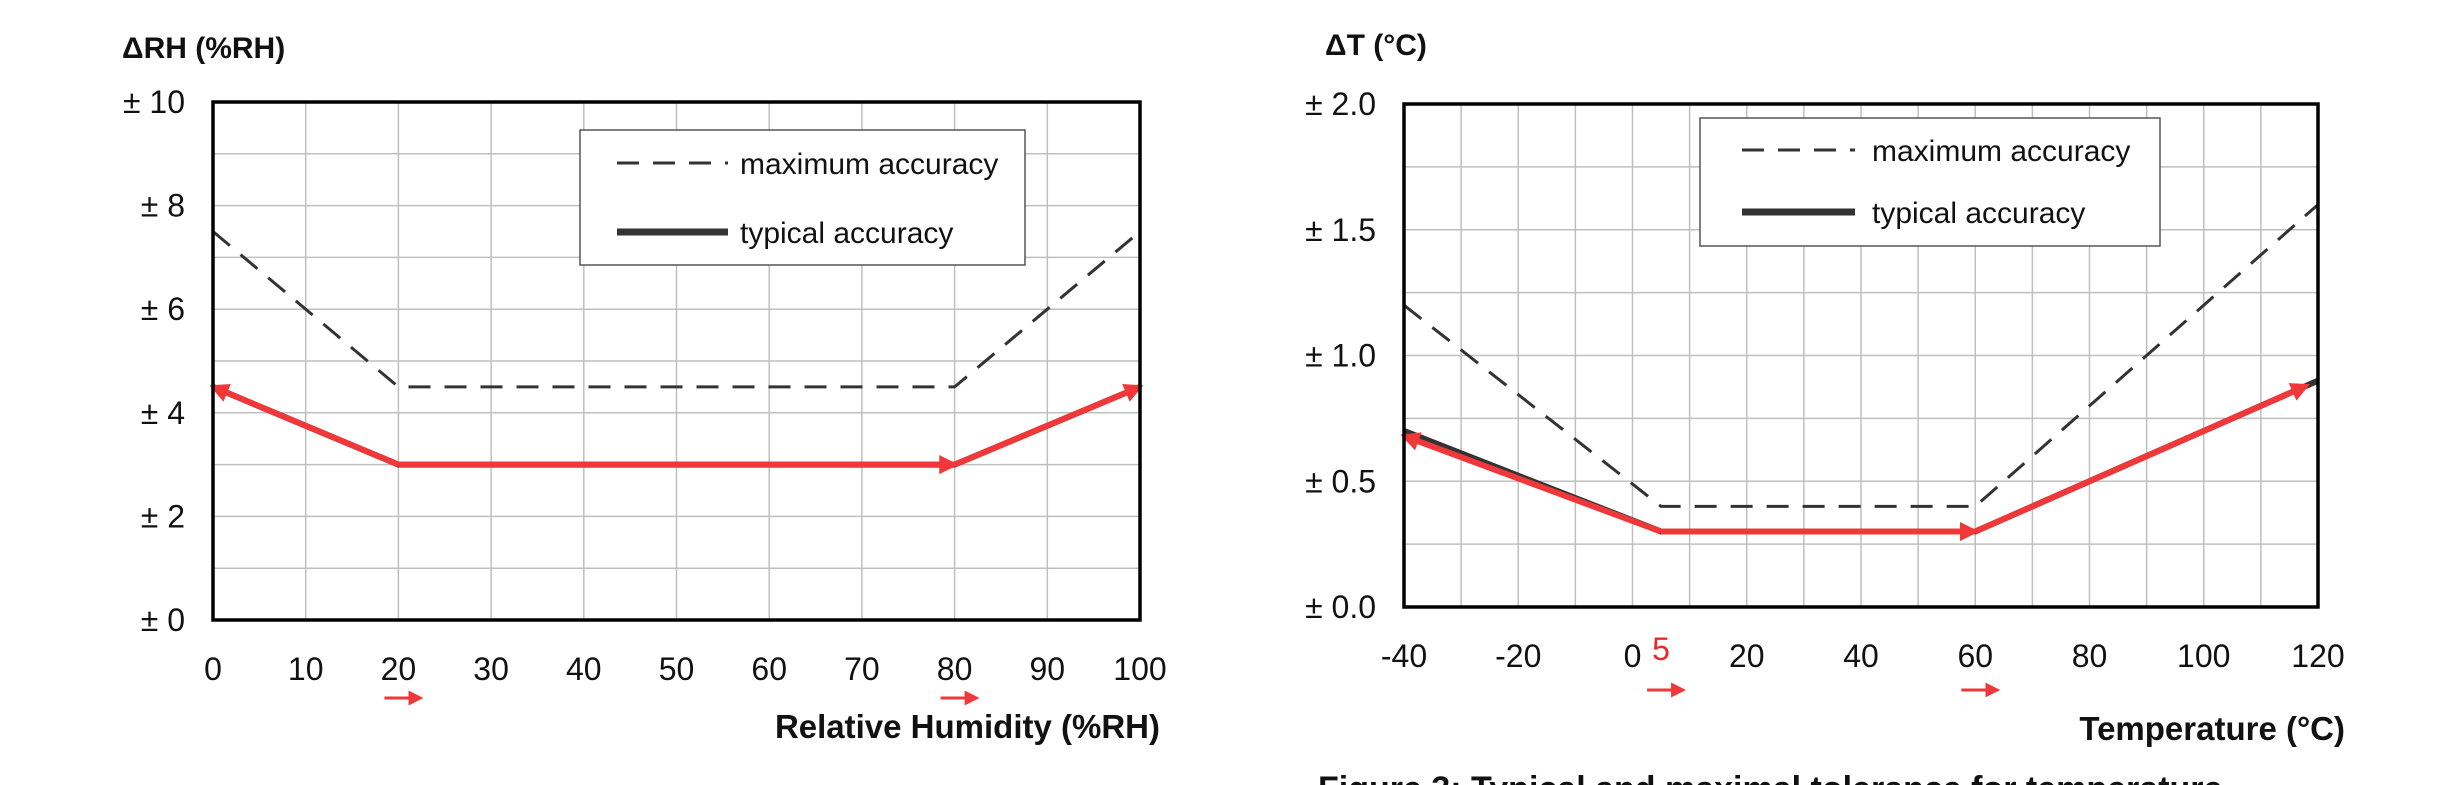 Image resolution: width=2437 pixels, height=785 pixels. I want to click on y-tick-label: ± 0.0, so click(1340, 607).